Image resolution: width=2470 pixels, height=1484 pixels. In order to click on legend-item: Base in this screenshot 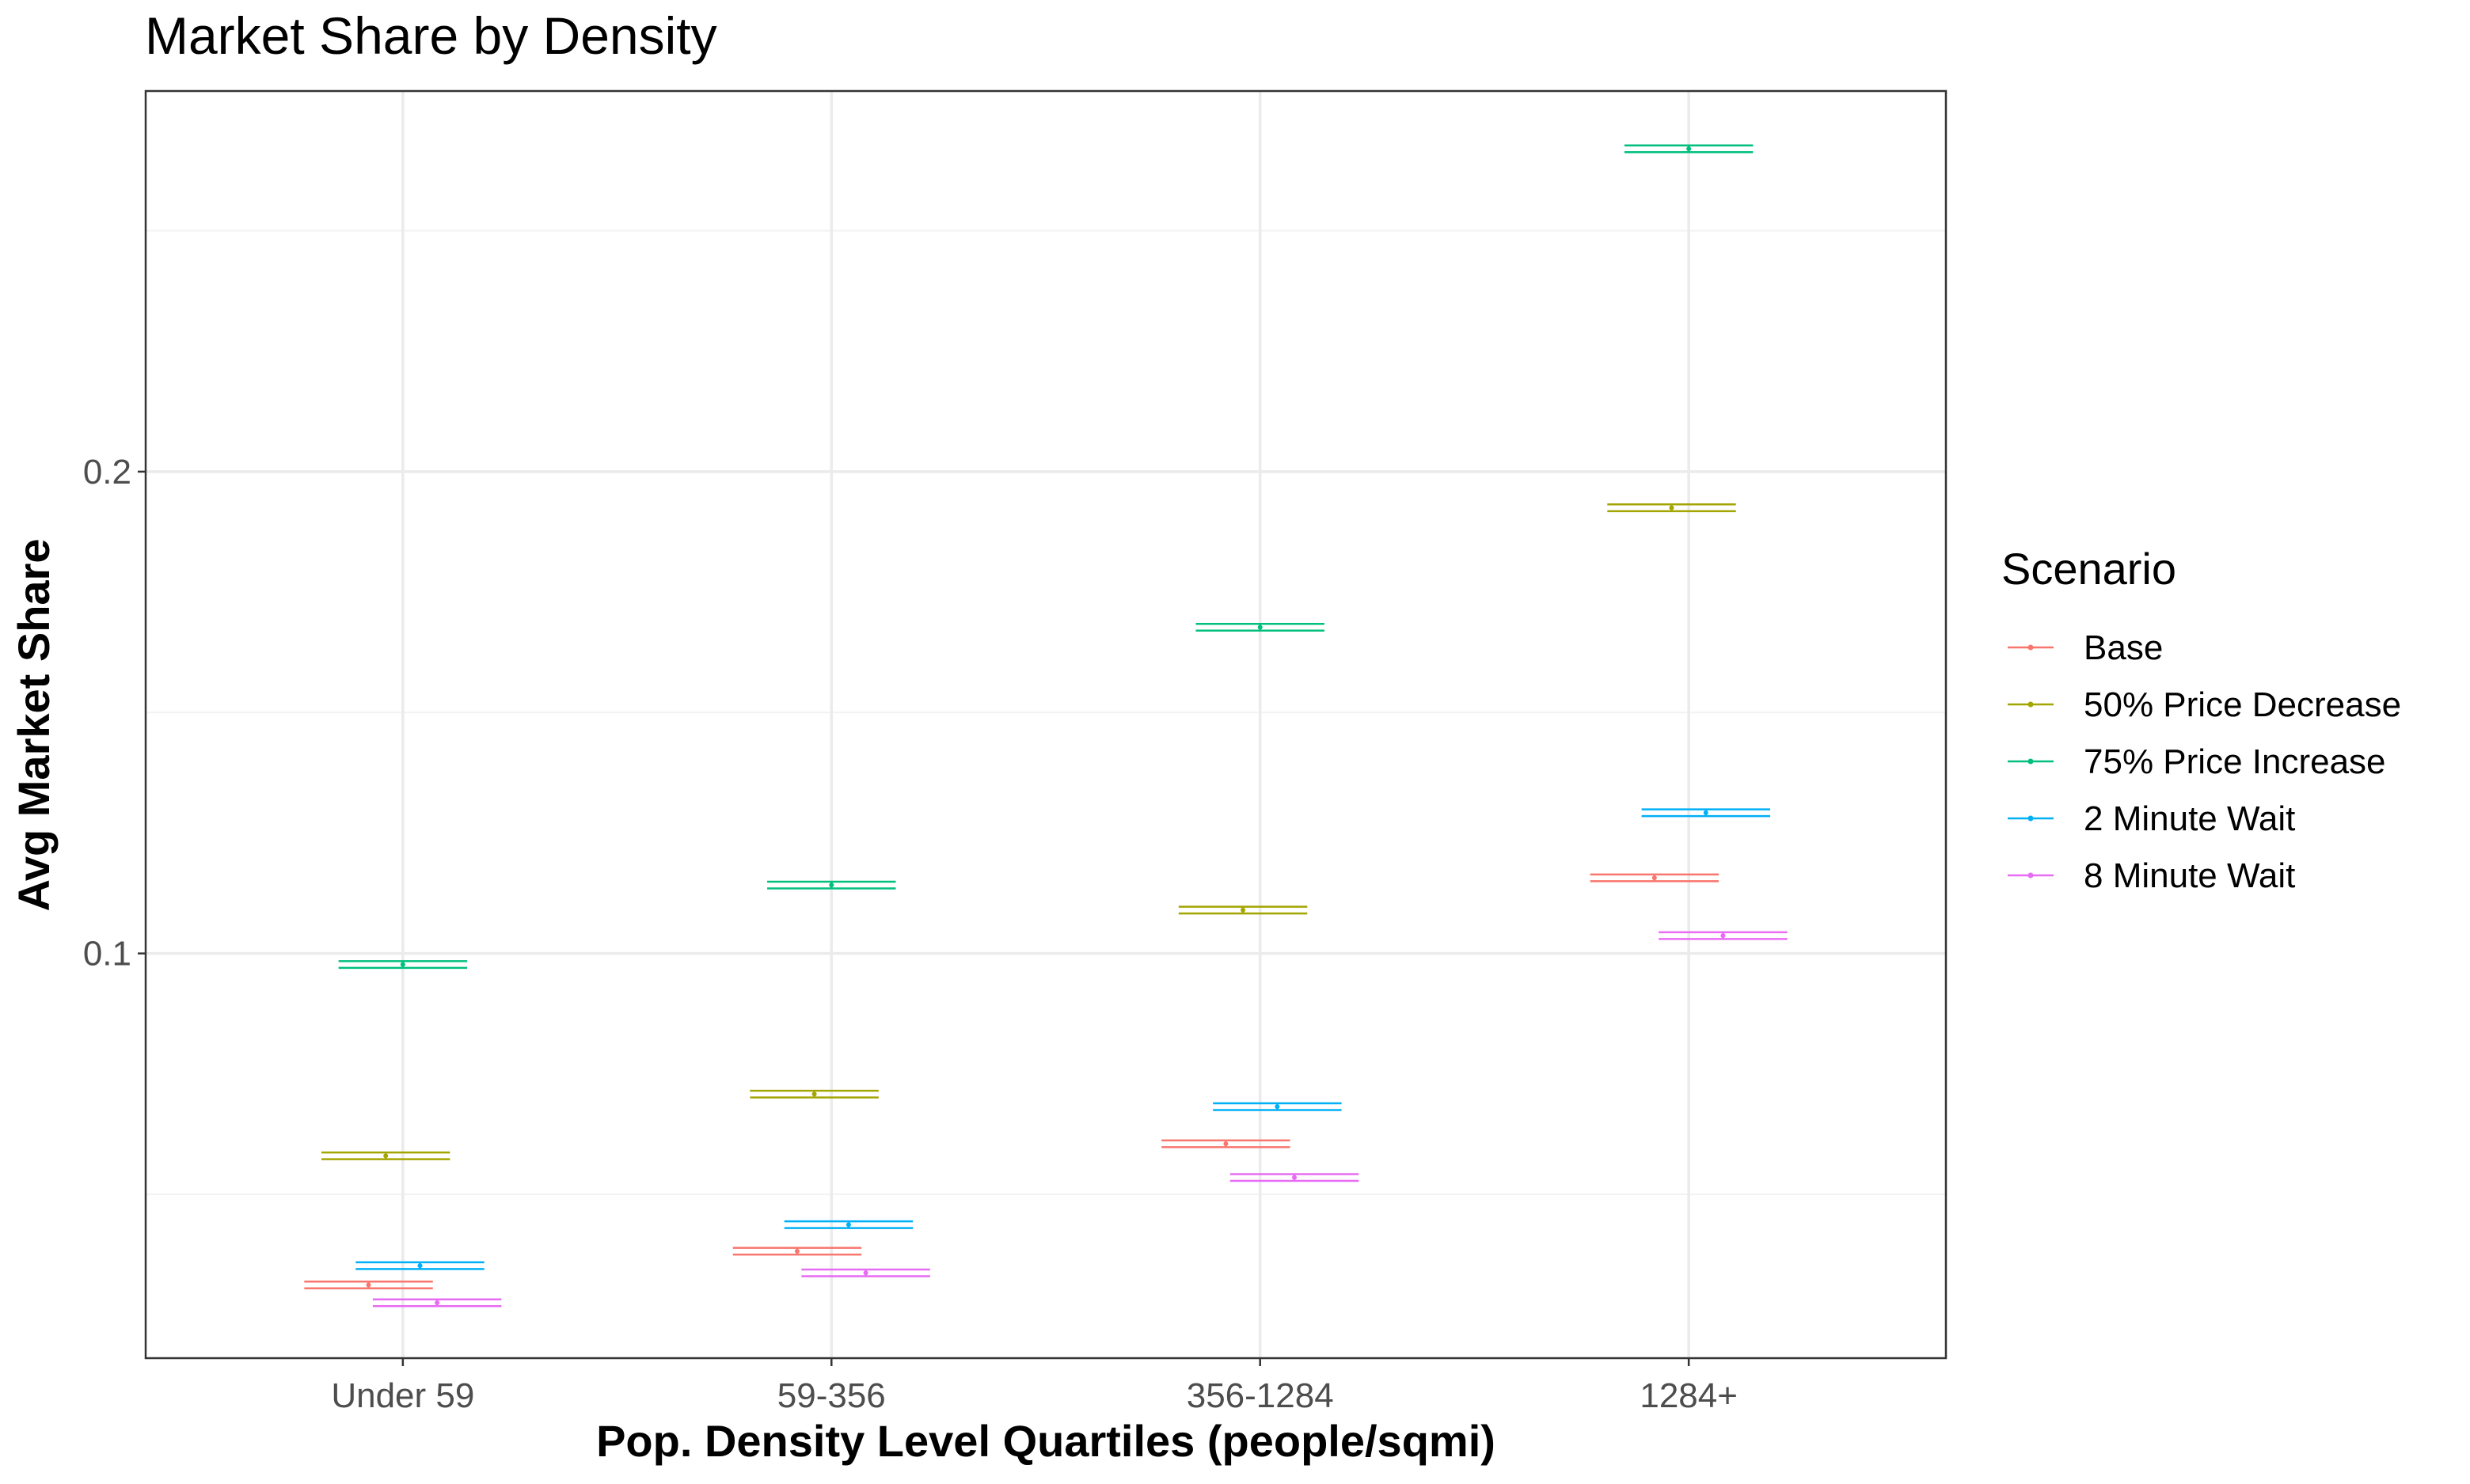, I will do `click(2085, 647)`.